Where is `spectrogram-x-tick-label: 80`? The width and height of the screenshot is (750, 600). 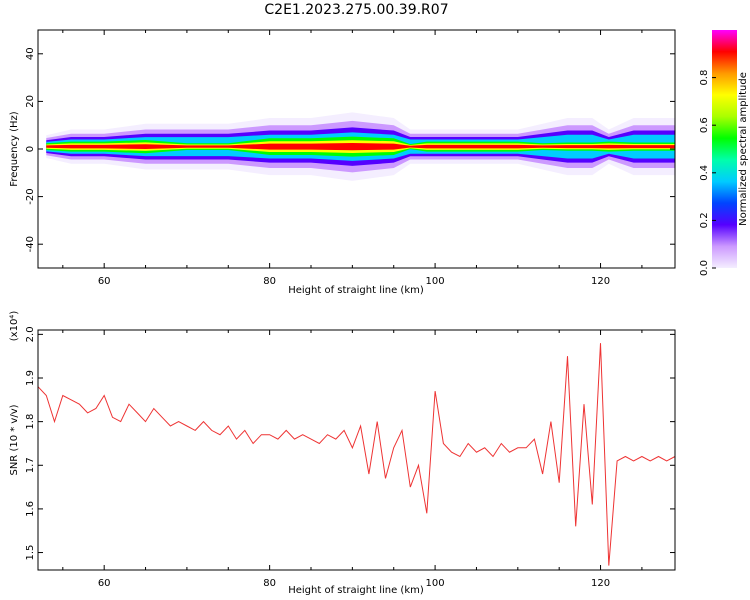 spectrogram-x-tick-label: 80 is located at coordinates (269, 281).